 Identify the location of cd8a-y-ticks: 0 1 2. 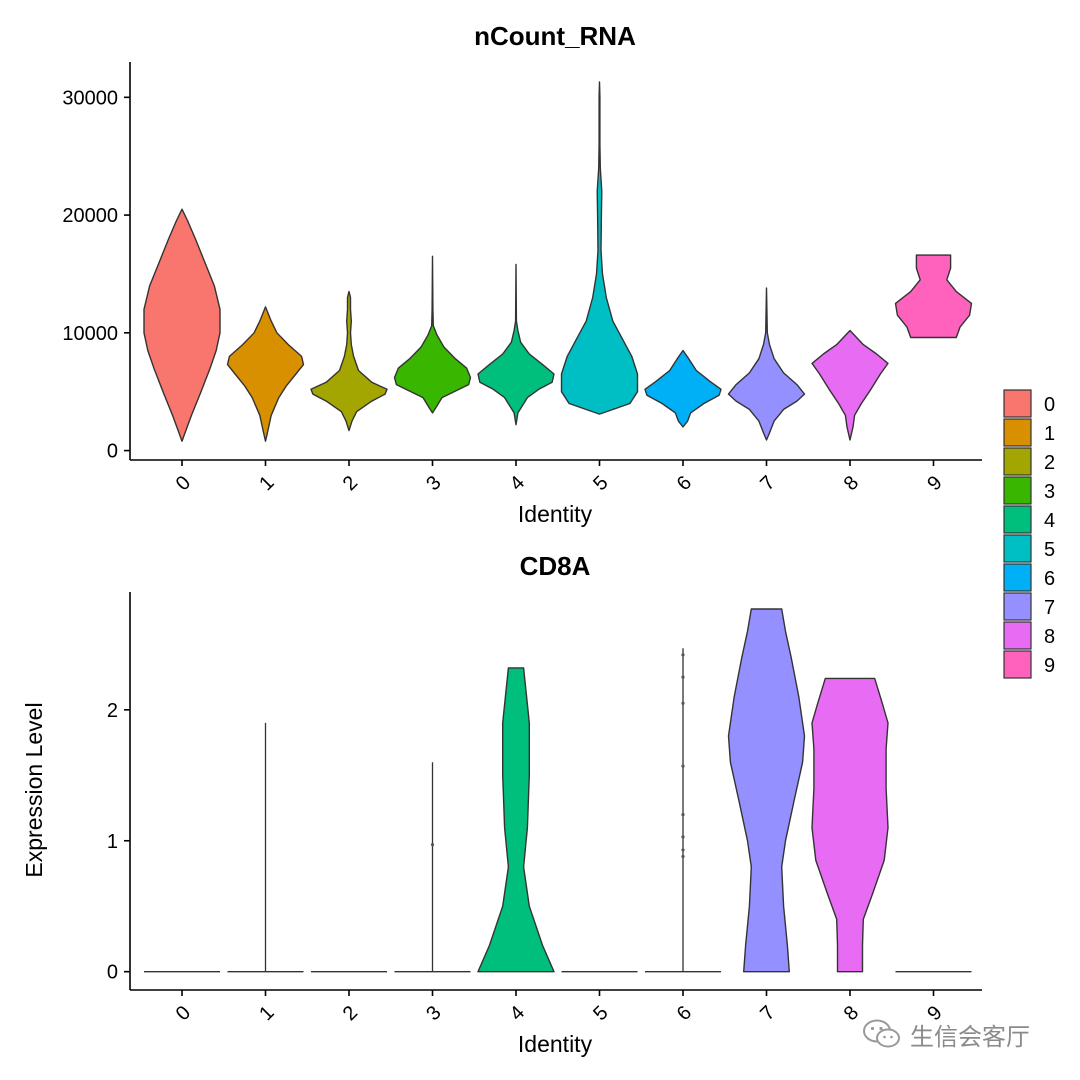
(118, 842).